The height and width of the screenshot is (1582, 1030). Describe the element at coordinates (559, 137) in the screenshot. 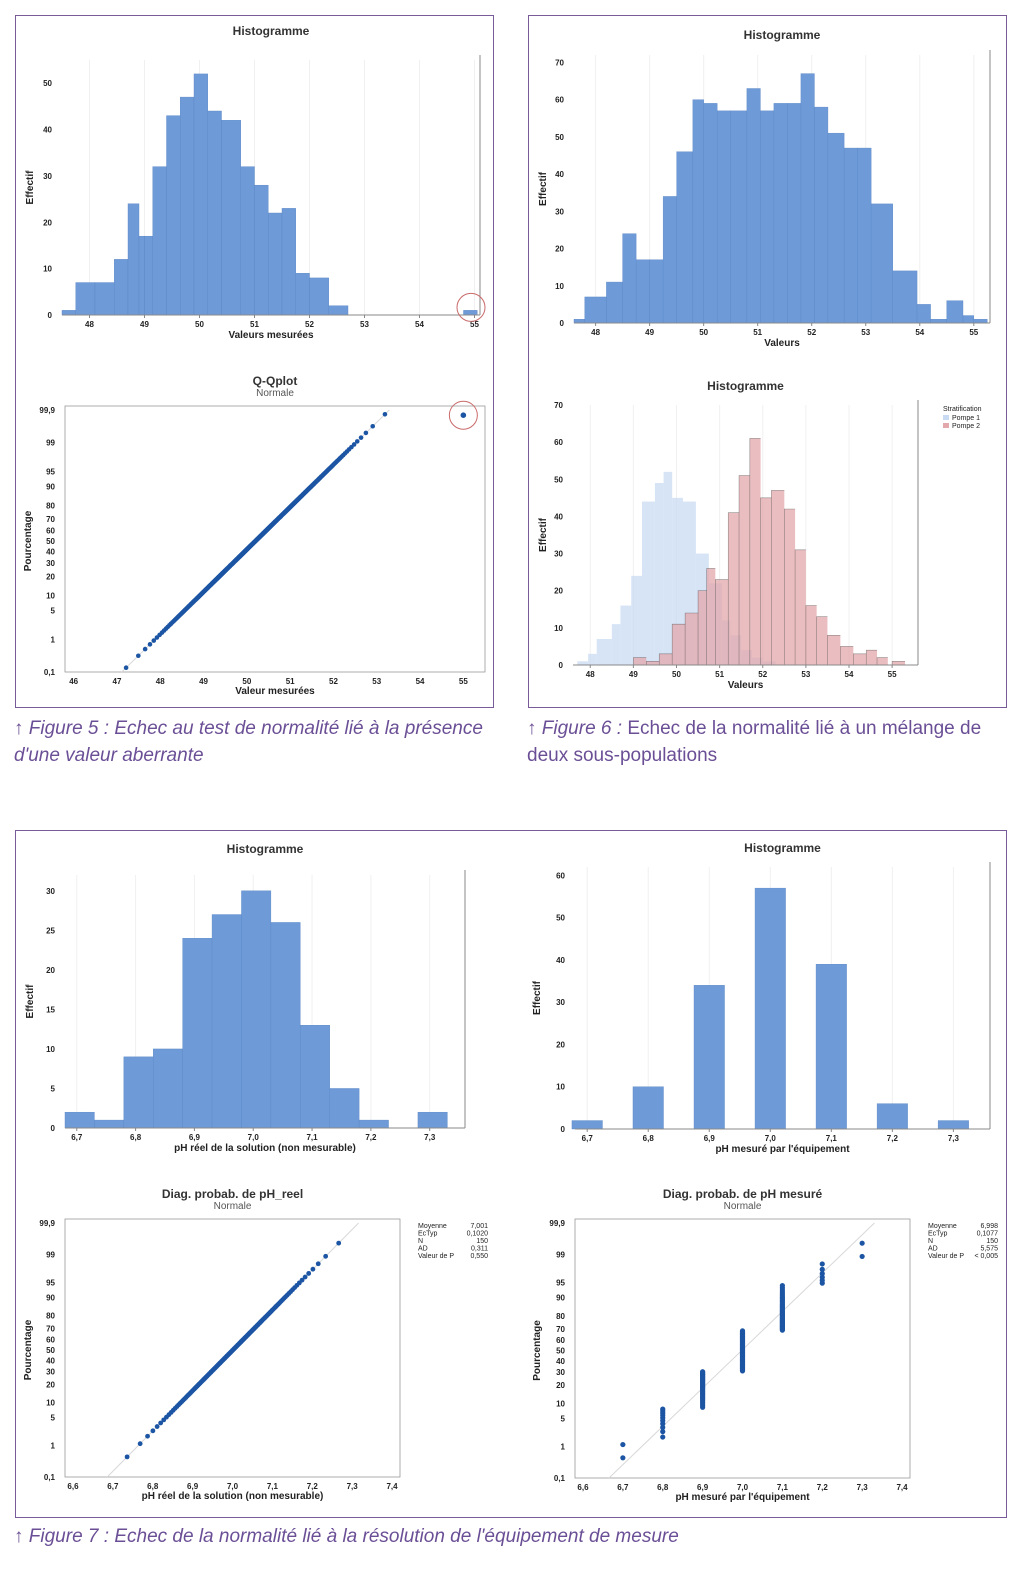

I see `y-tick-label: 50` at that location.